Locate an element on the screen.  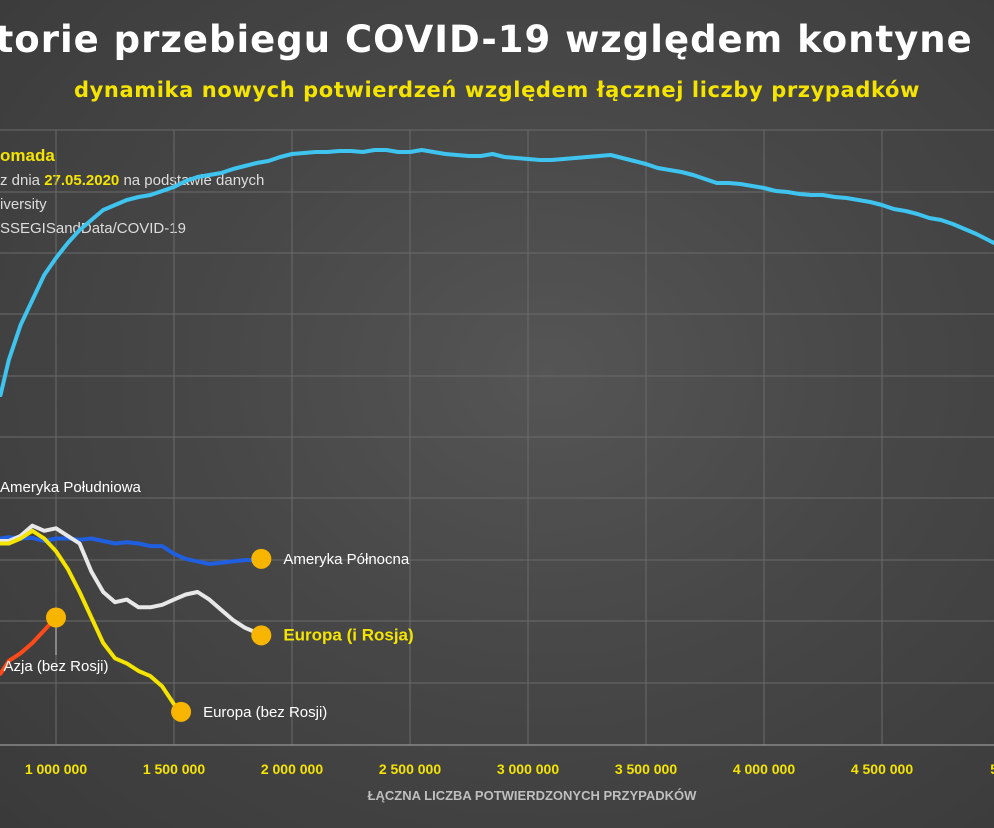
source-date: 27.05.2020 is located at coordinates (82, 180).